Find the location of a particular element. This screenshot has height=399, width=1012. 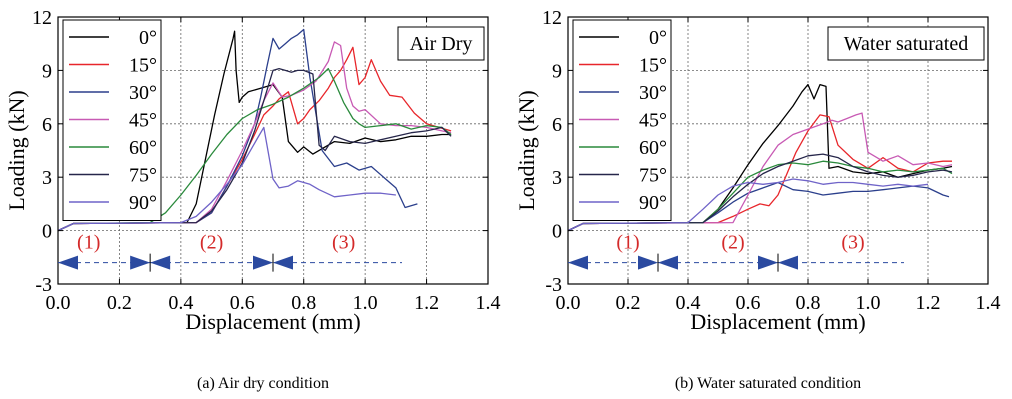

condition-label: Water saturated is located at coordinates (906, 44).